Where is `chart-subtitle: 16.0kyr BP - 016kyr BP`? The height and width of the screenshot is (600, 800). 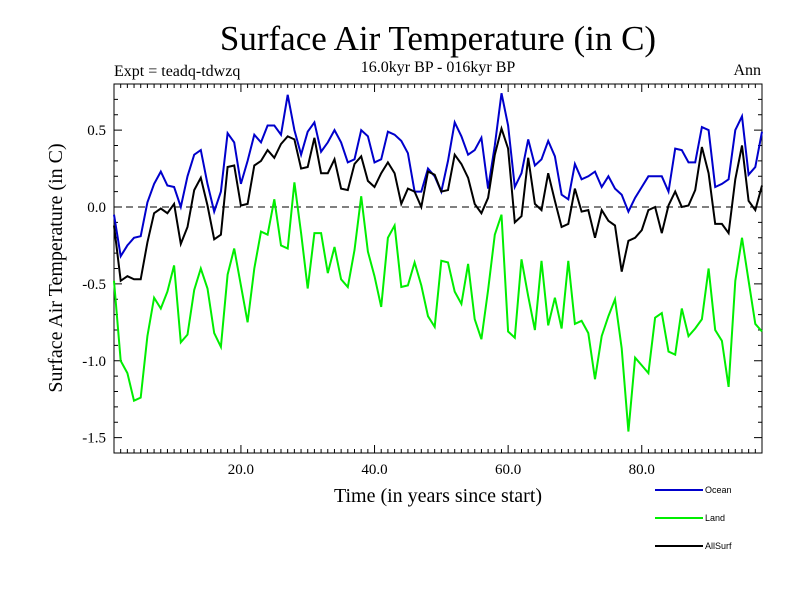
chart-subtitle: 16.0kyr BP - 016kyr BP is located at coordinates (438, 67).